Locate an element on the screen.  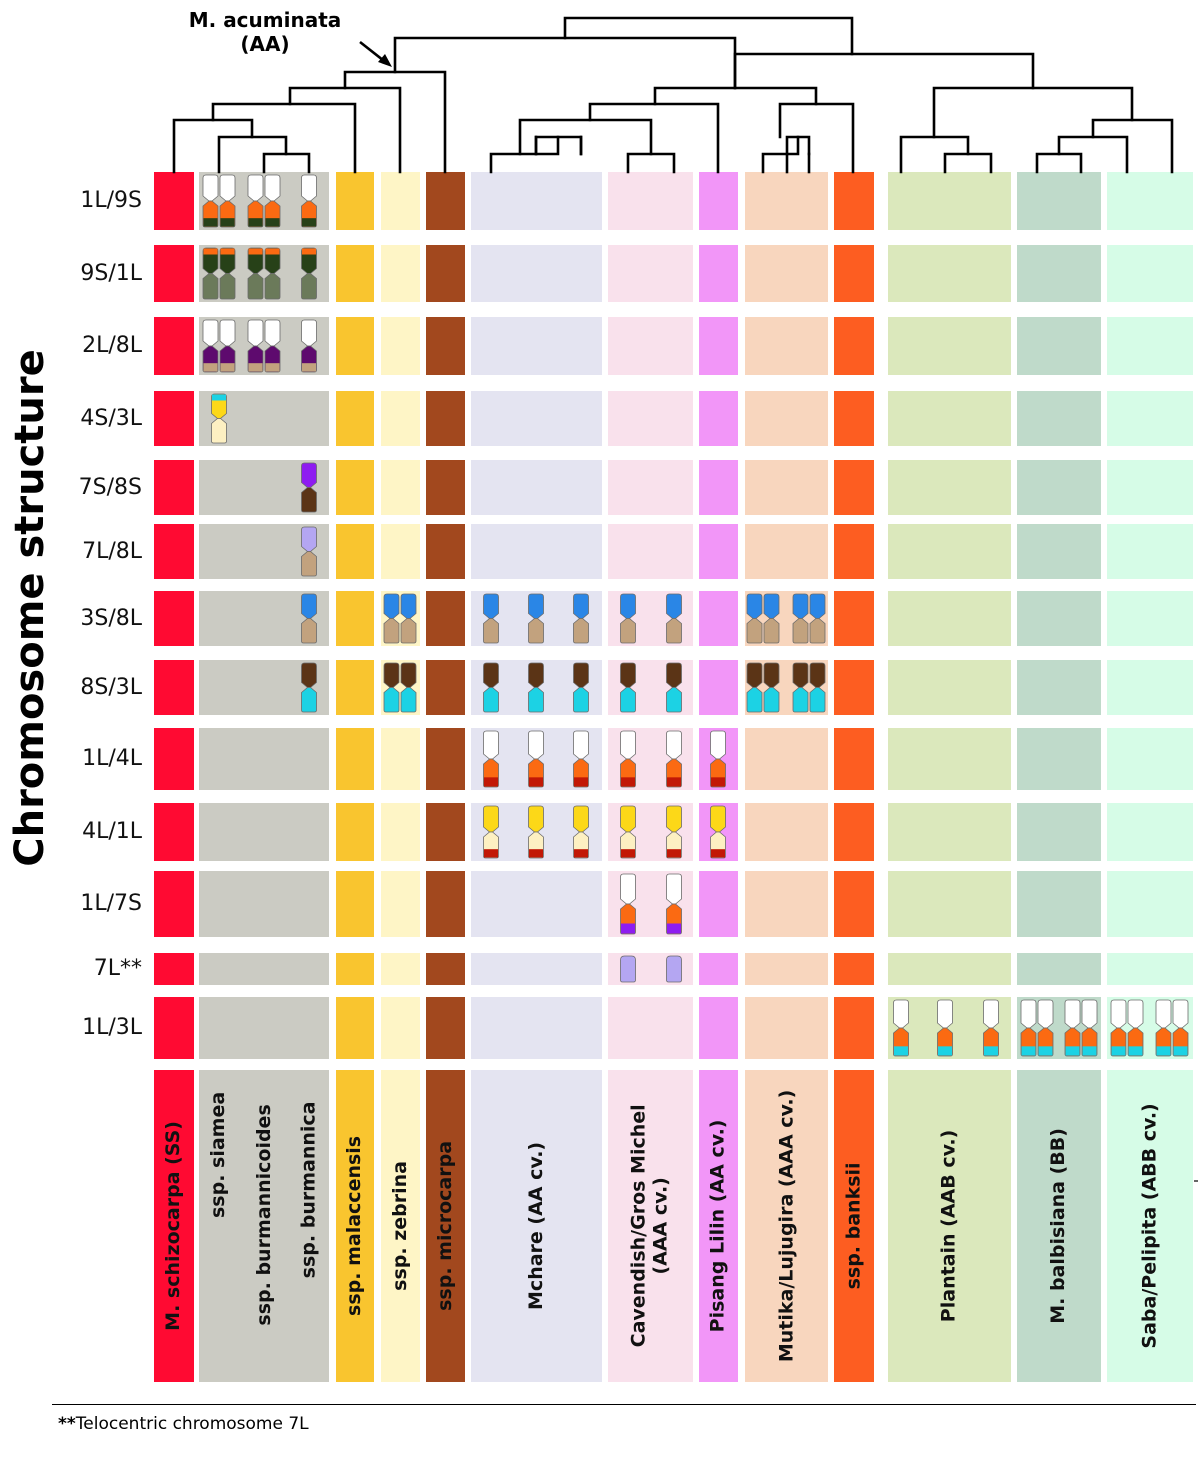
cell-2l-8l-cavendish is located at coordinates (650, 346).